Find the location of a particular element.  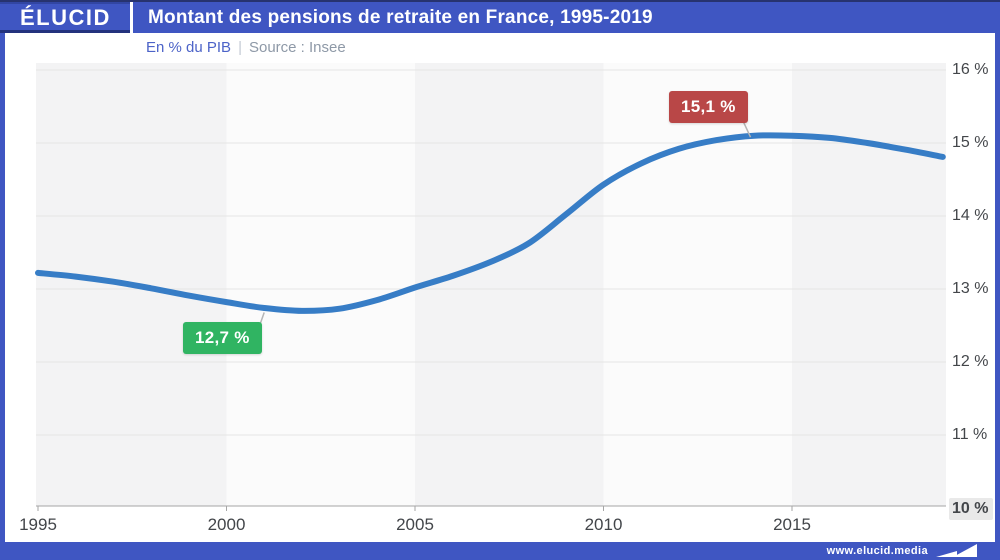

x-tick-label: 2000 is located at coordinates (226, 524).